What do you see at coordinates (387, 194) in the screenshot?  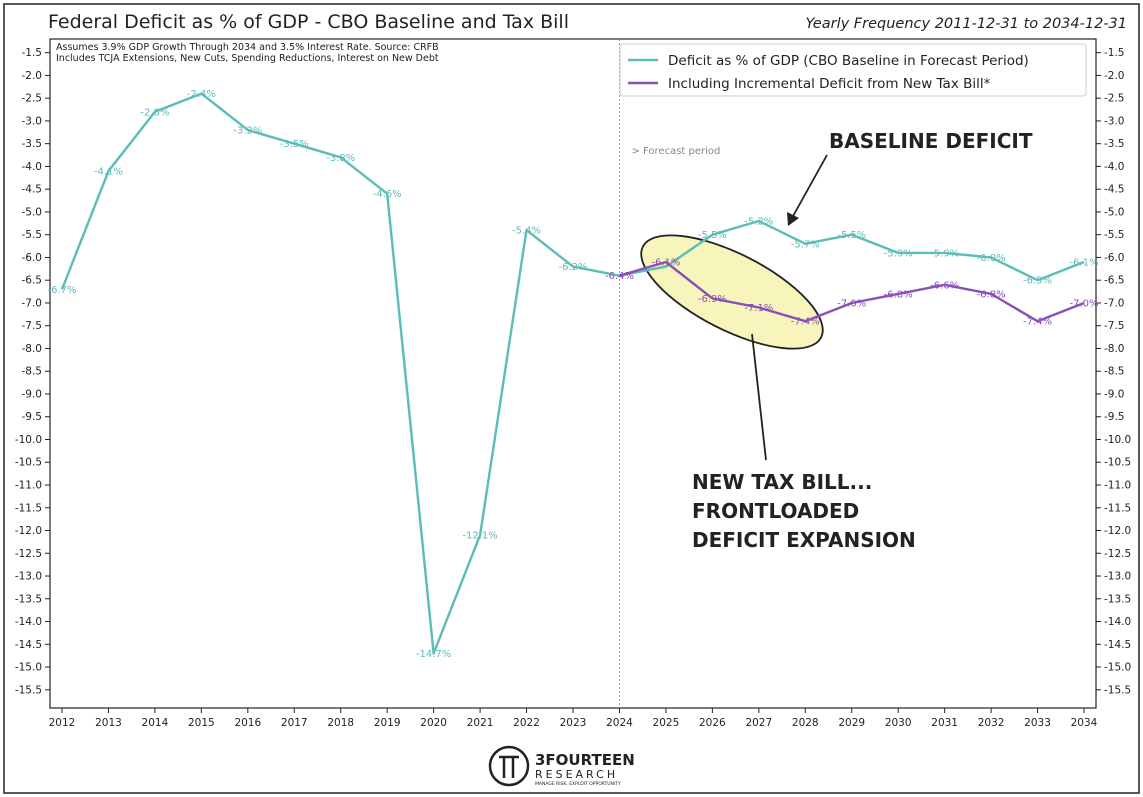 I see `data-label: -4.6%` at bounding box center [387, 194].